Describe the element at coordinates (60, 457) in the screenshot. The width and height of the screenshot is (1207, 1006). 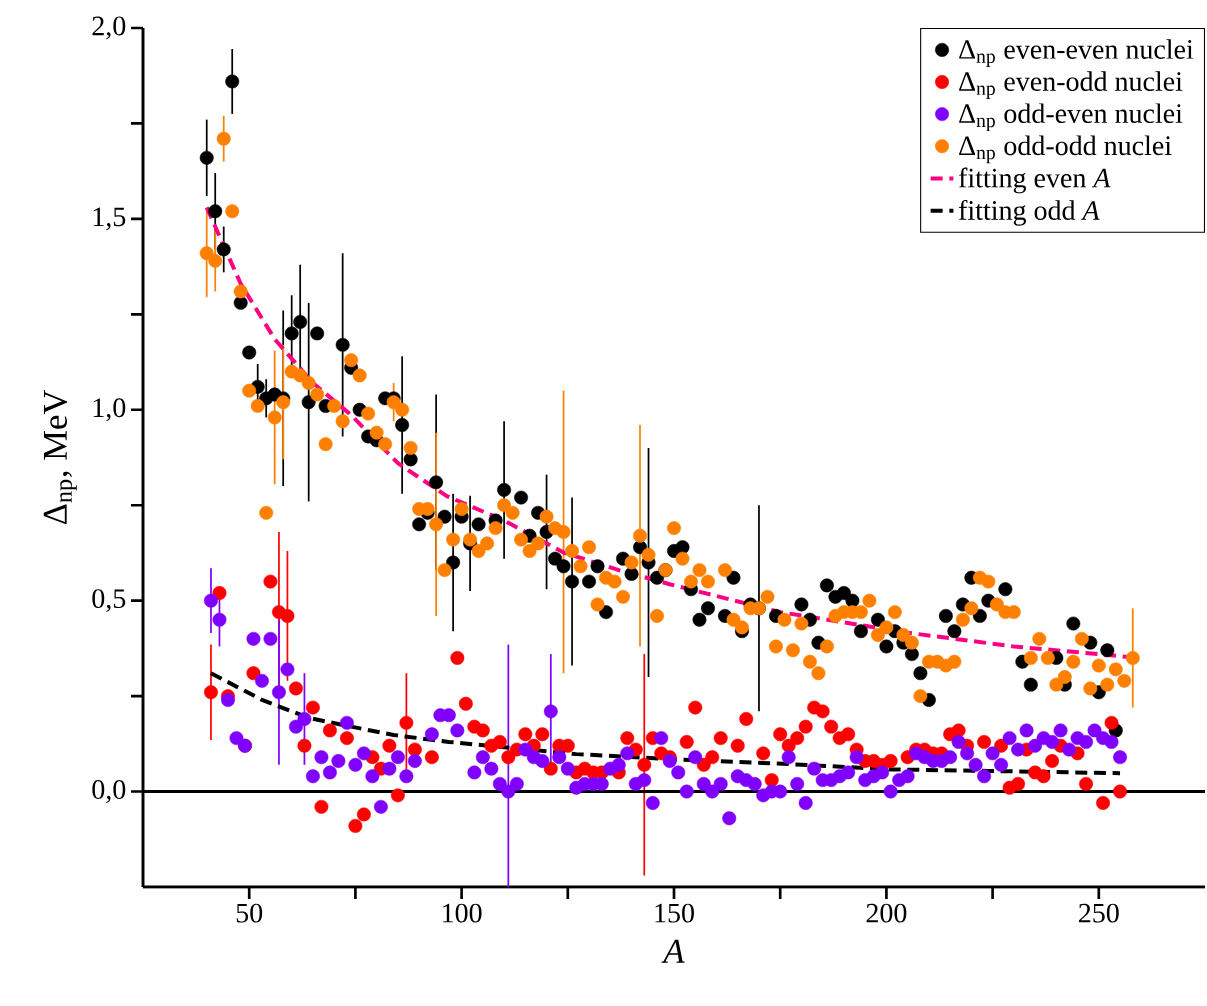
I see `y-axis-title: Δ$_{np}$, MeV` at that location.